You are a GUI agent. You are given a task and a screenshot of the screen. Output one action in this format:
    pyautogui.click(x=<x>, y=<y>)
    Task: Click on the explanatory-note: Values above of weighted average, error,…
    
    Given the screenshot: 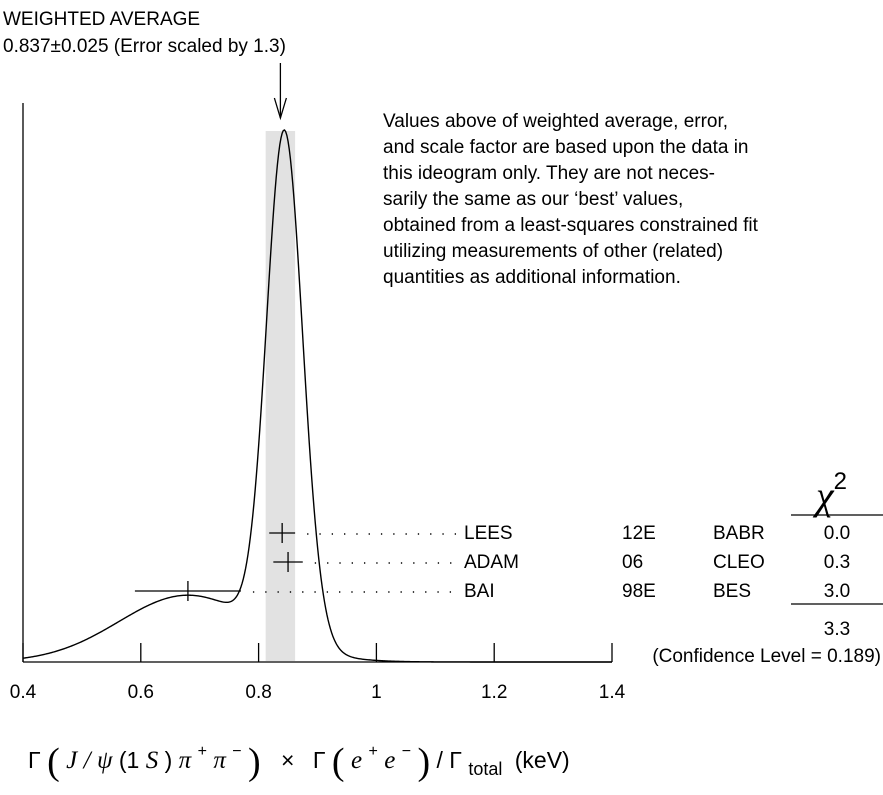 What is the action you would take?
    pyautogui.click(x=571, y=199)
    